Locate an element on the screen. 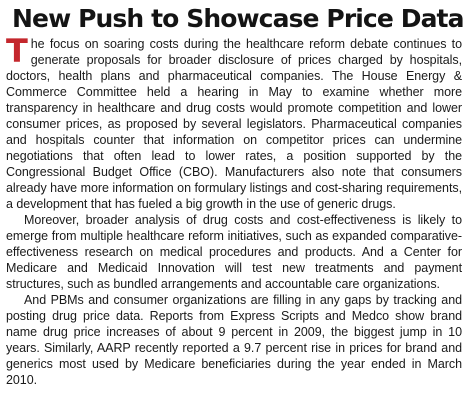 This screenshot has height=408, width=466. drop-cap: T is located at coordinates (17, 51).